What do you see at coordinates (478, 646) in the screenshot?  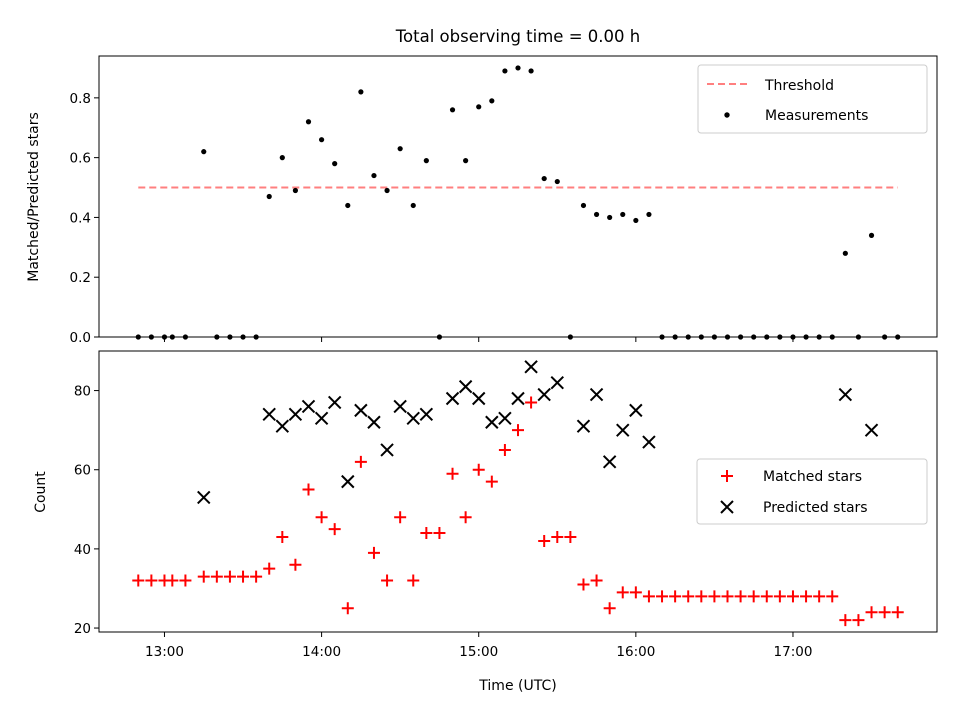 I see `panel-counts-x-axis: 13:00 14:00 15:00 16:00 17:00` at bounding box center [478, 646].